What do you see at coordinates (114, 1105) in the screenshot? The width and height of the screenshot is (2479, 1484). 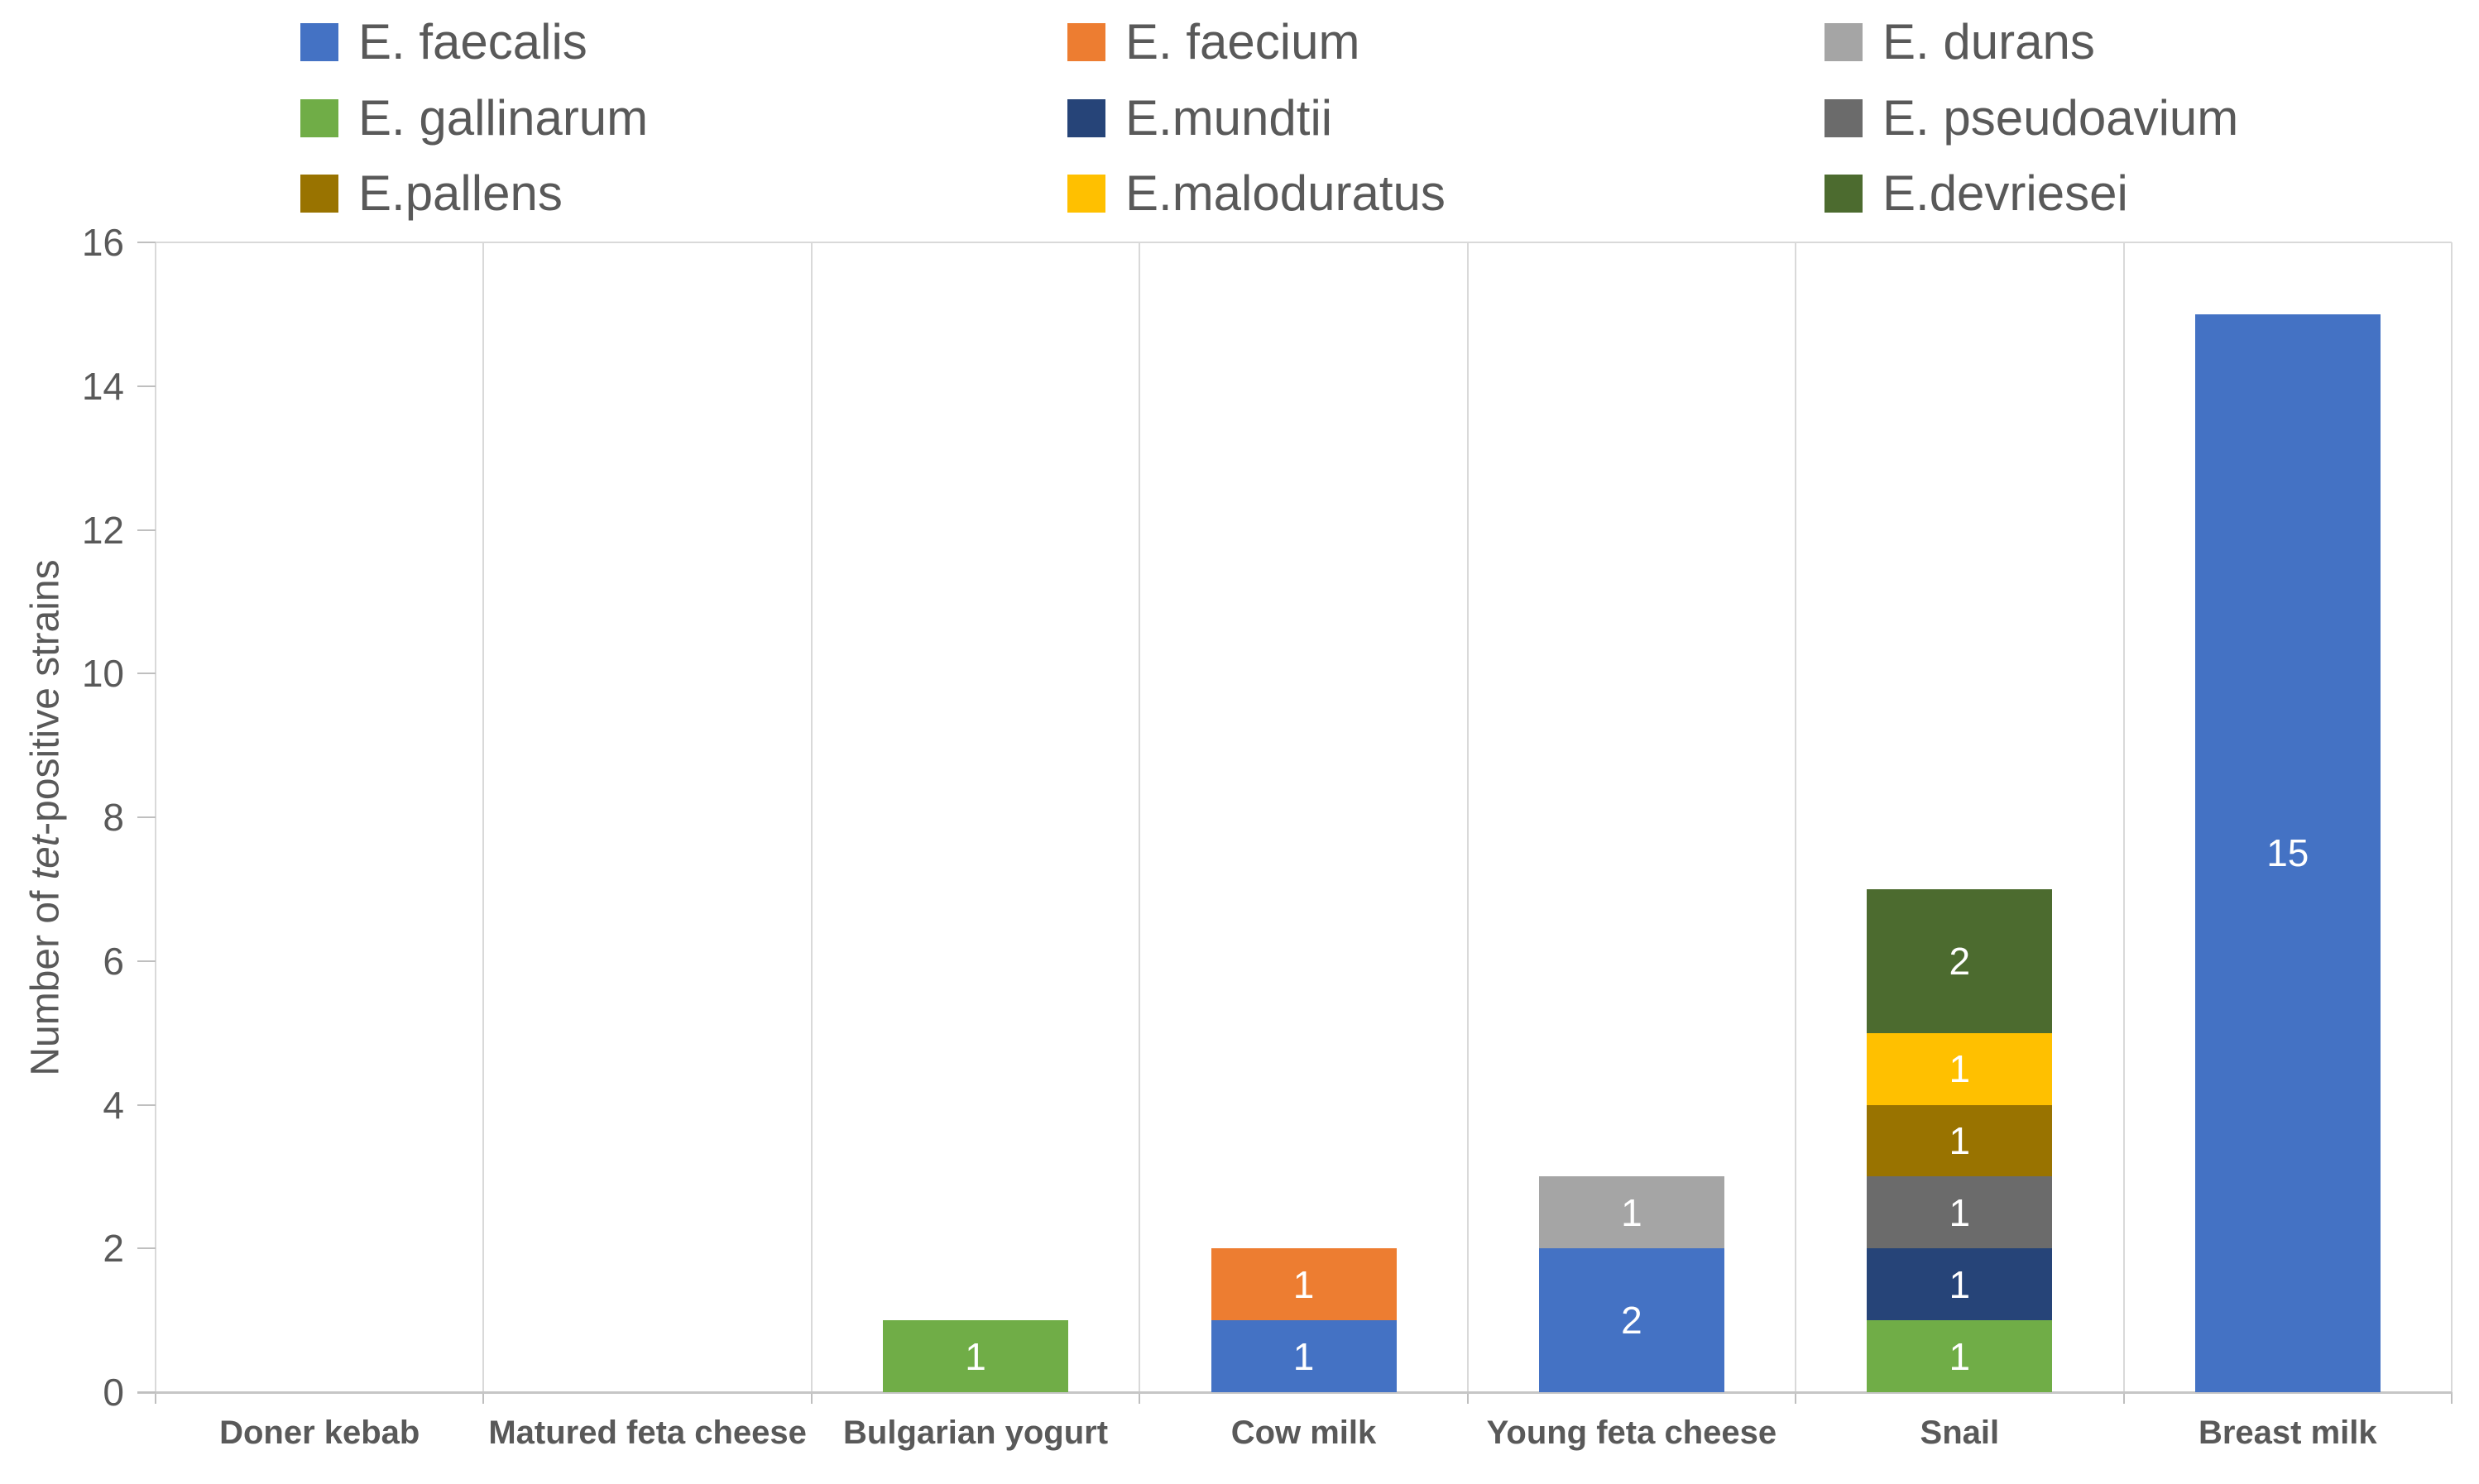 I see `y-tick-label: 4` at bounding box center [114, 1105].